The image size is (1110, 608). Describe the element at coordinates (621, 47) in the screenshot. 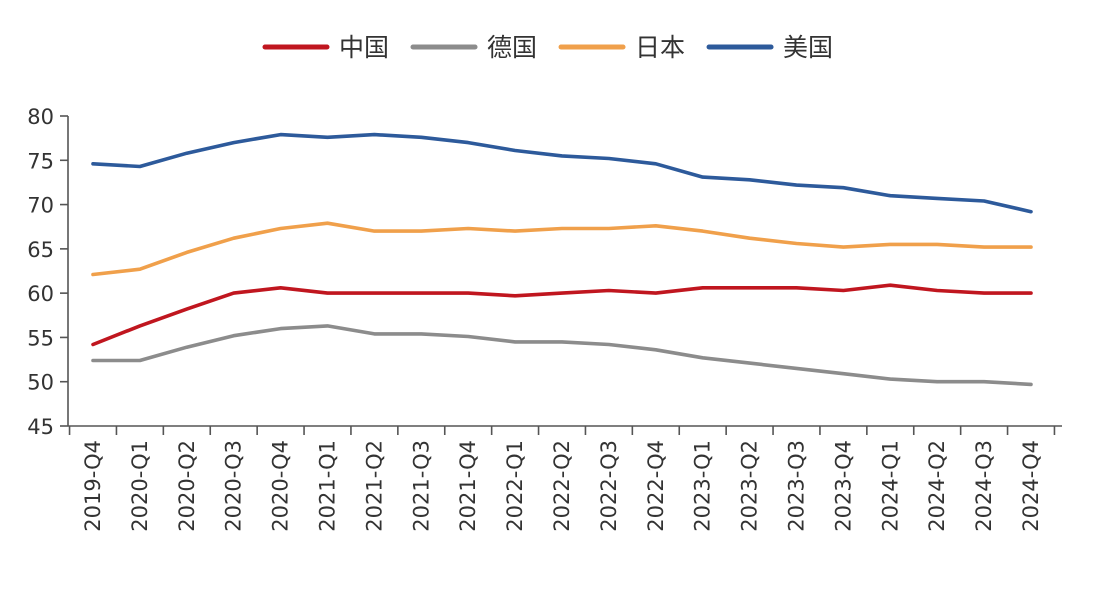

I see `legend-item: 日本` at that location.